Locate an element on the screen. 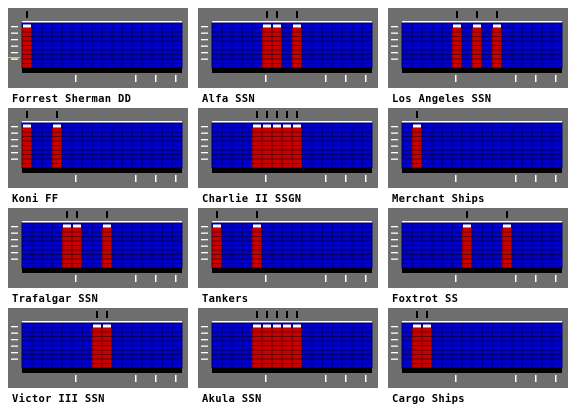 The width and height of the screenshot is (582, 414). contact-panel-akula-ssn is located at coordinates (288, 348).